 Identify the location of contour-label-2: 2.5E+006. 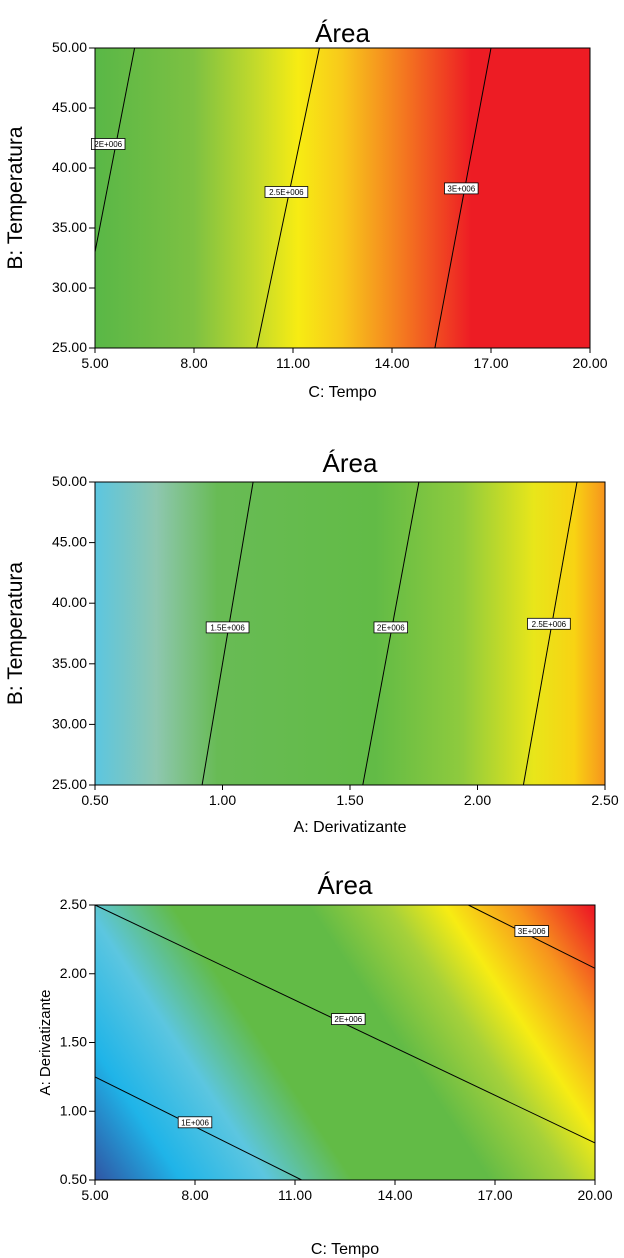
(549, 624).